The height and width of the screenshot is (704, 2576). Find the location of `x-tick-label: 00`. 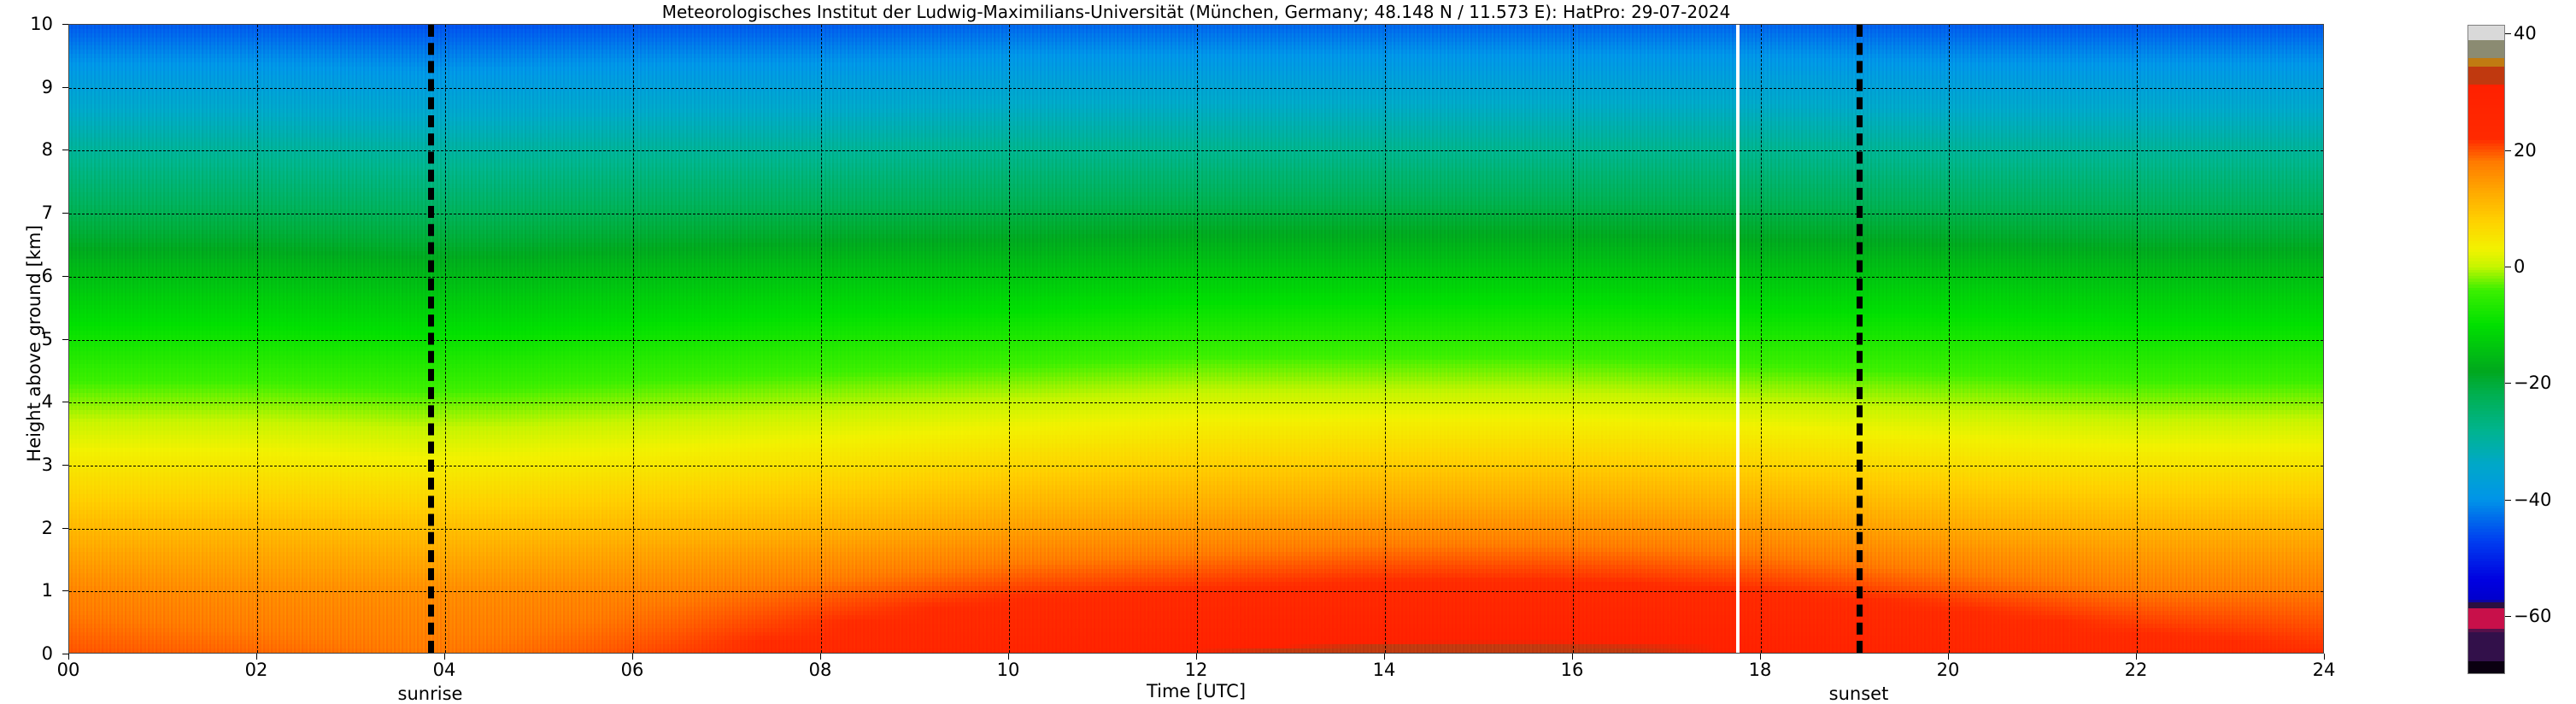

x-tick-label: 00 is located at coordinates (68, 670).